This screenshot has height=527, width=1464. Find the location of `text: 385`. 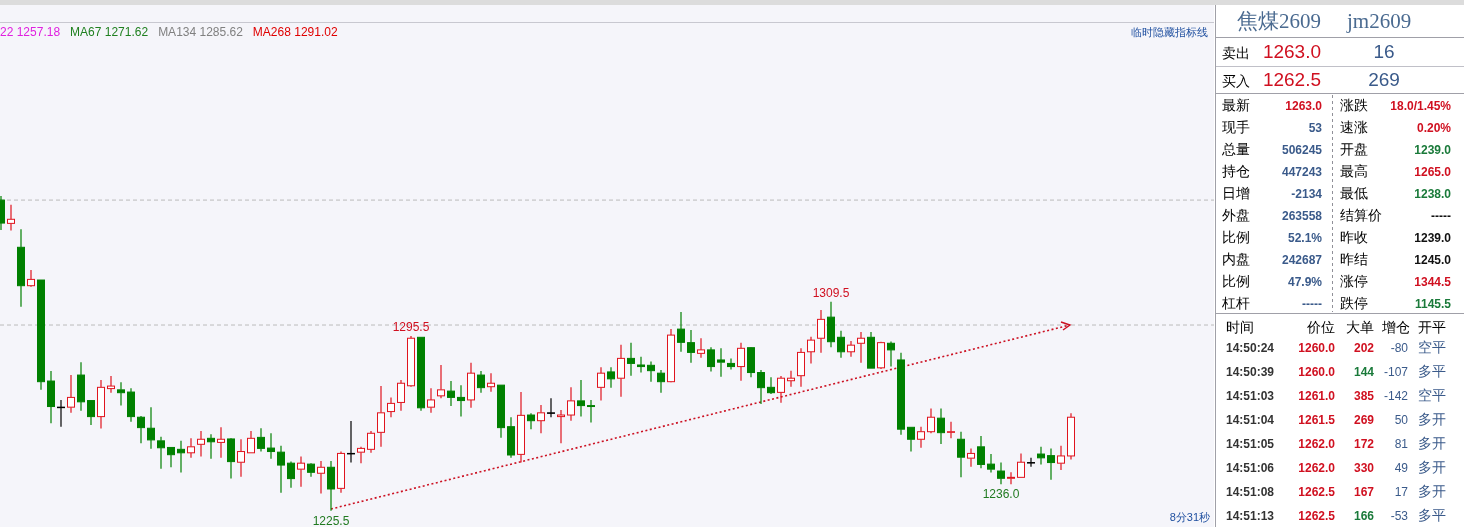

text: 385 is located at coordinates (1364, 396).